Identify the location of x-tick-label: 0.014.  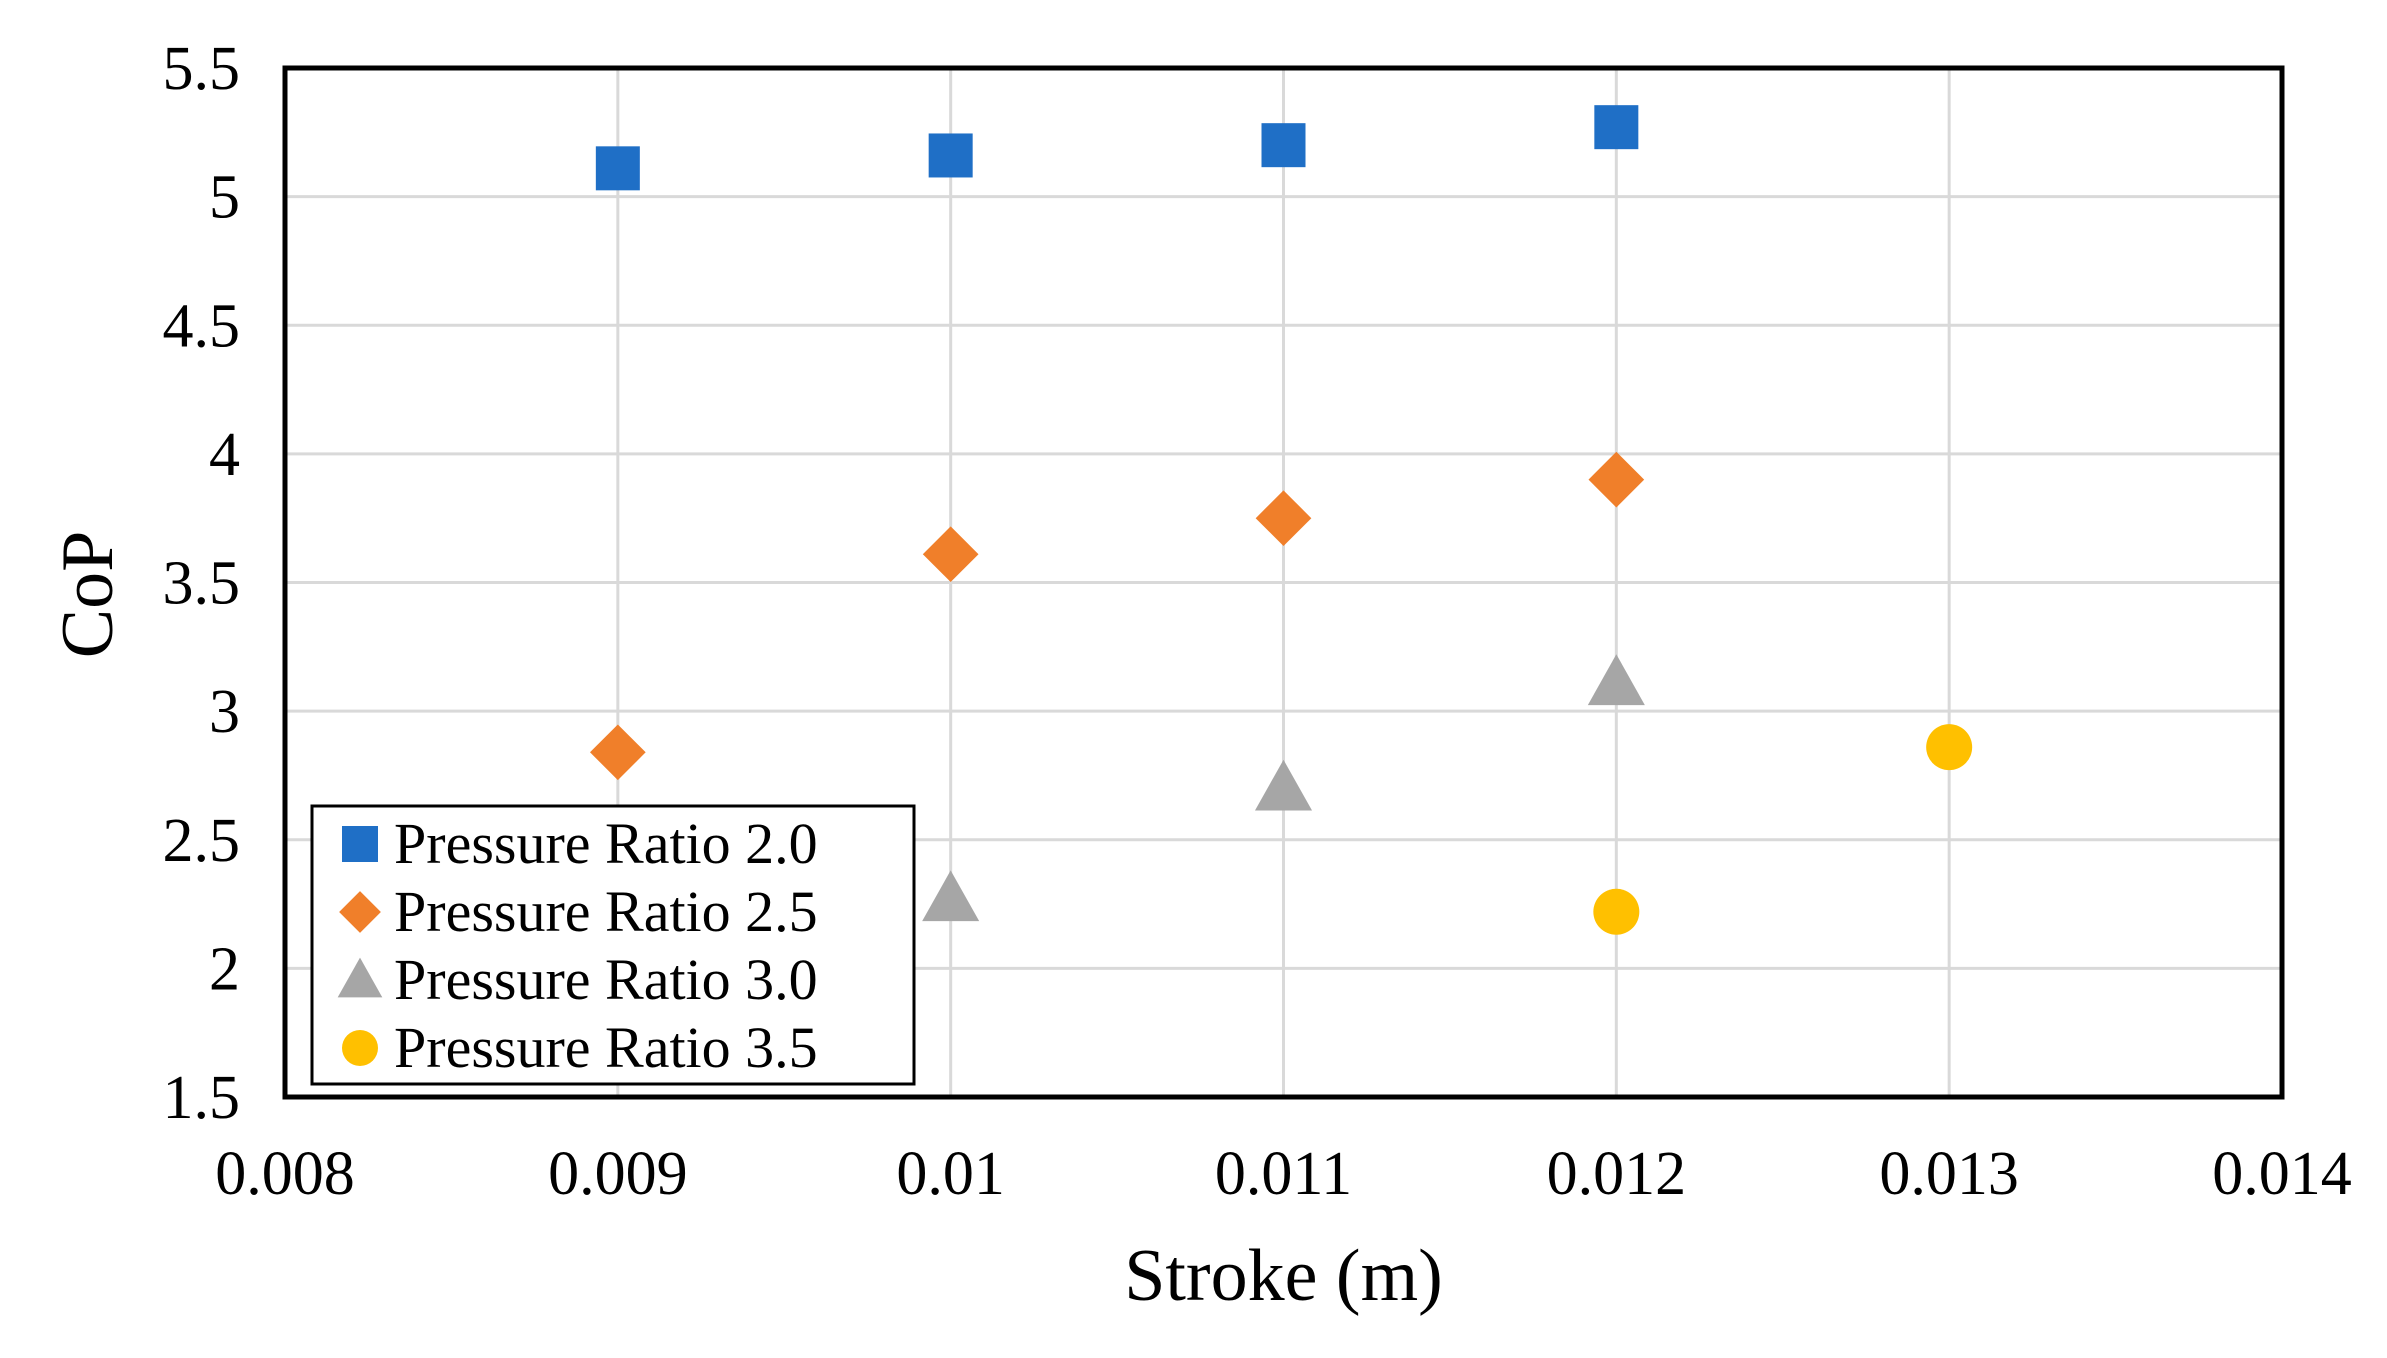
(2282, 1174).